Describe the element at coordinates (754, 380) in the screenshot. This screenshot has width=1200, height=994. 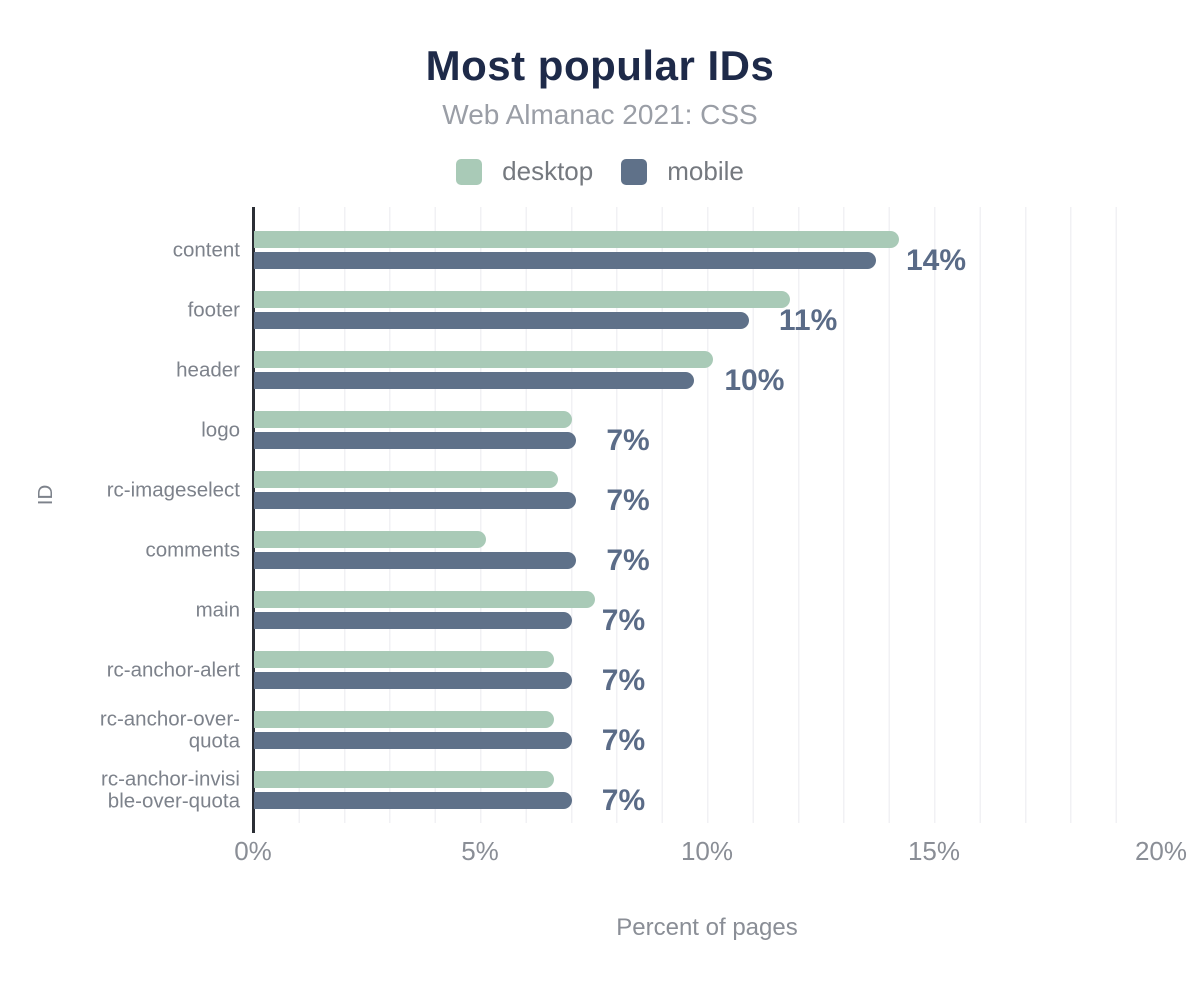
I see `value-label-header: 10%` at that location.